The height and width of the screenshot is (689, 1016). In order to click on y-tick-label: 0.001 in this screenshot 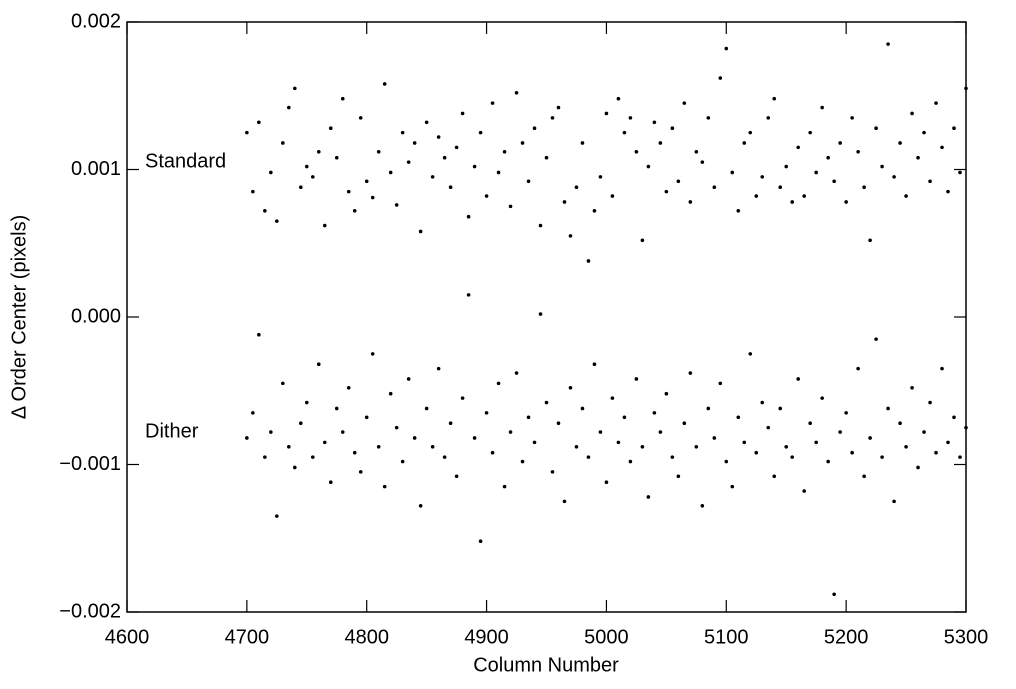, I will do `click(96, 169)`.